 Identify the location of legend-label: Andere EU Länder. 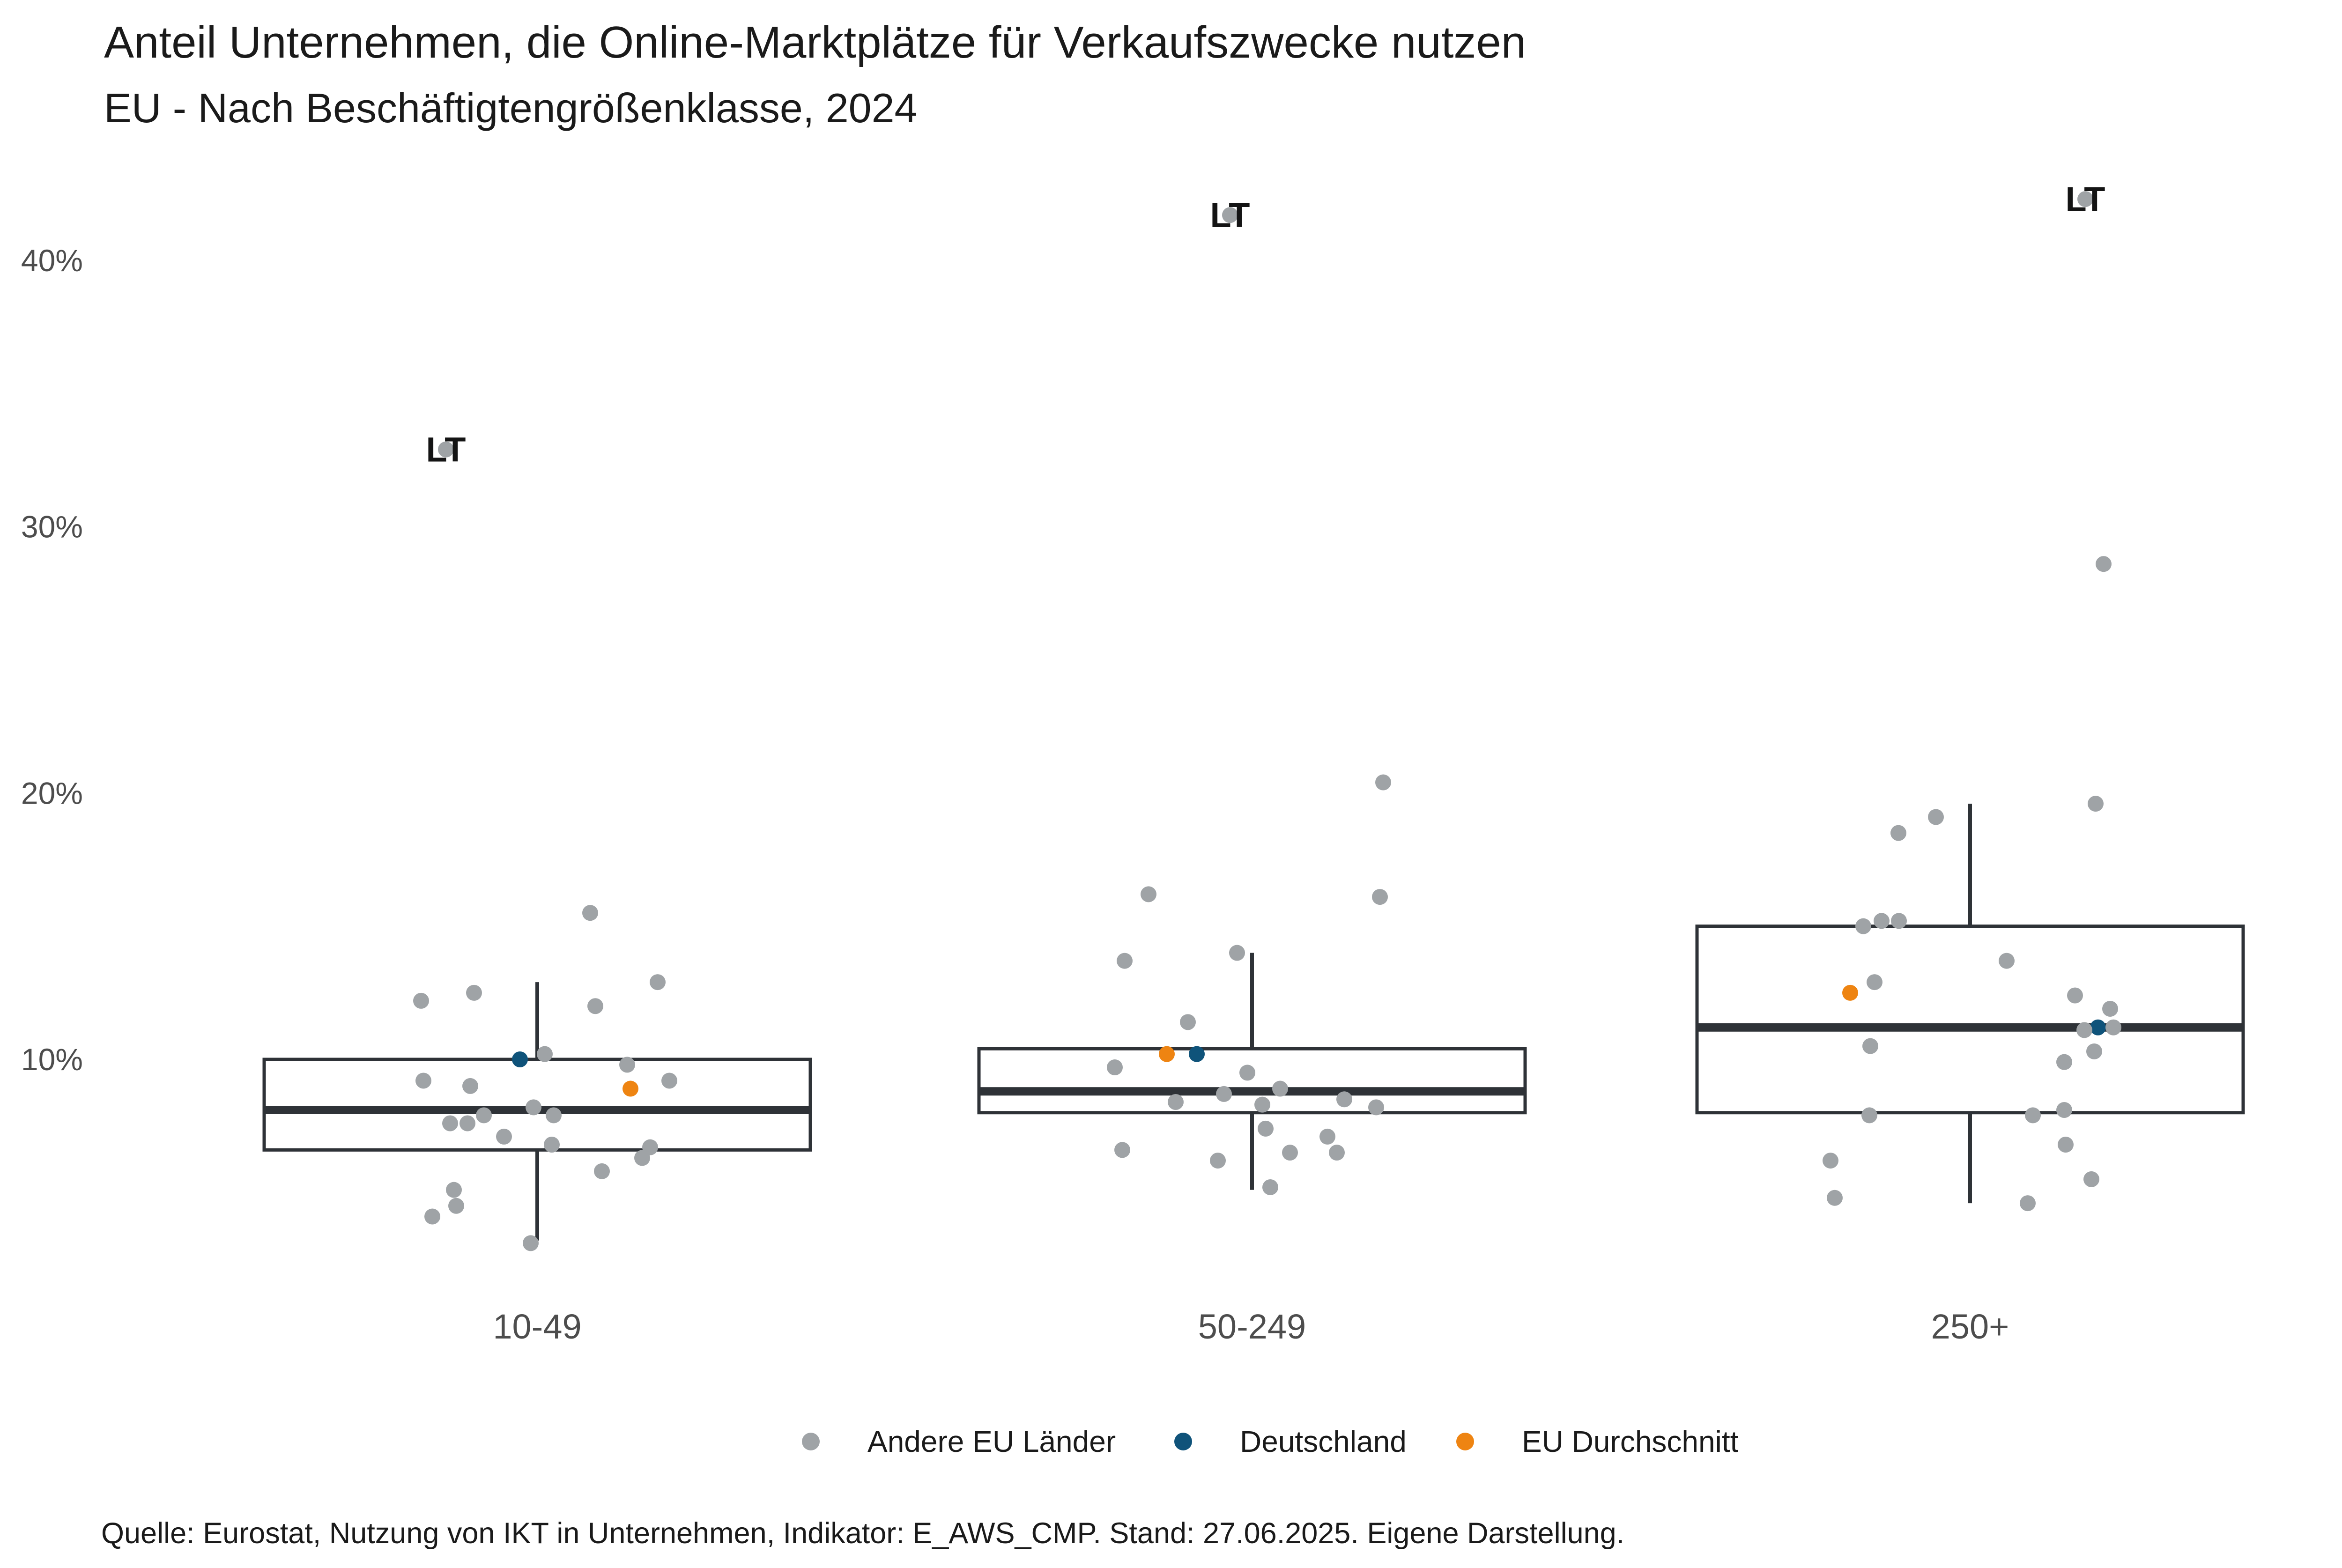
(991, 1441).